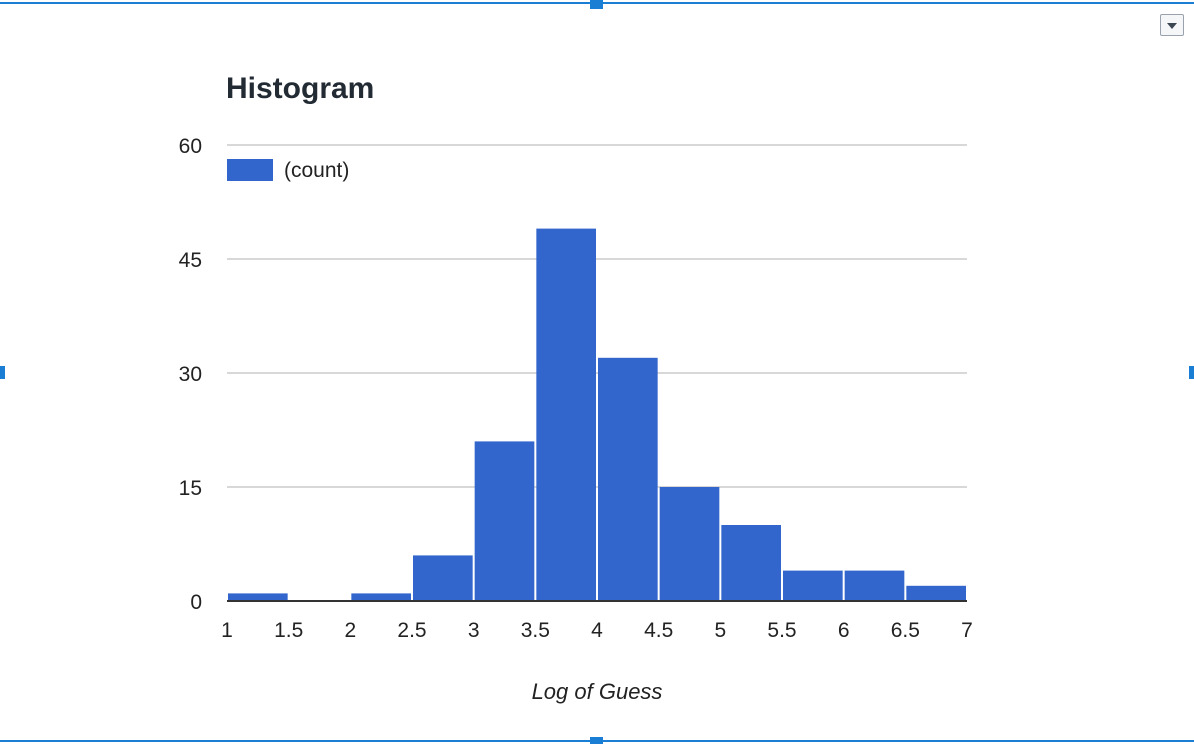  Describe the element at coordinates (1191, 372) in the screenshot. I see `resize-handle-right` at that location.